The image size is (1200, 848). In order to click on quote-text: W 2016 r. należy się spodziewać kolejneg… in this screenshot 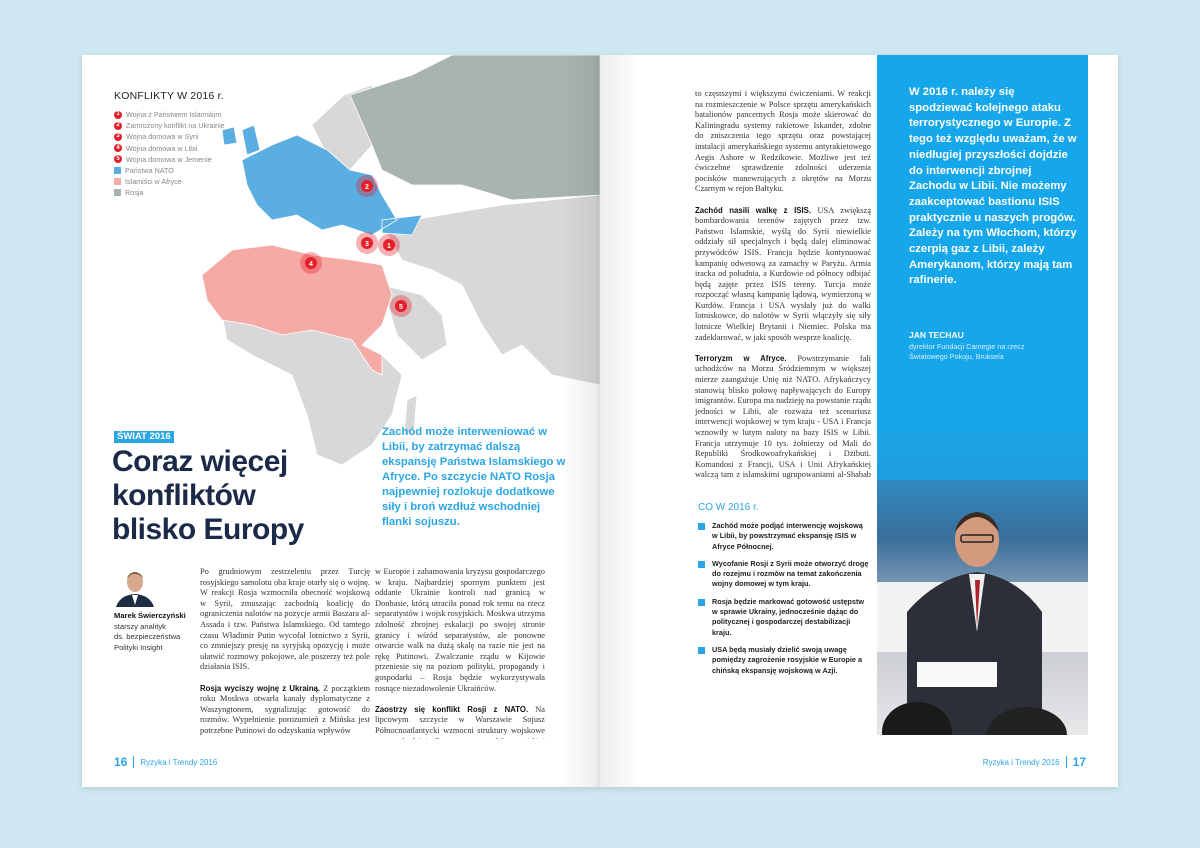, I will do `click(993, 186)`.